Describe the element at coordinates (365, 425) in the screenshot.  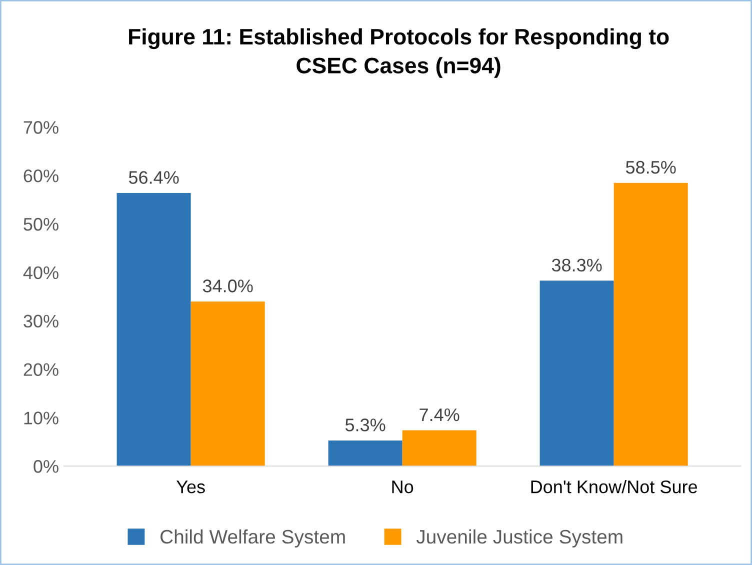
I see `data-label: 5.3%` at that location.